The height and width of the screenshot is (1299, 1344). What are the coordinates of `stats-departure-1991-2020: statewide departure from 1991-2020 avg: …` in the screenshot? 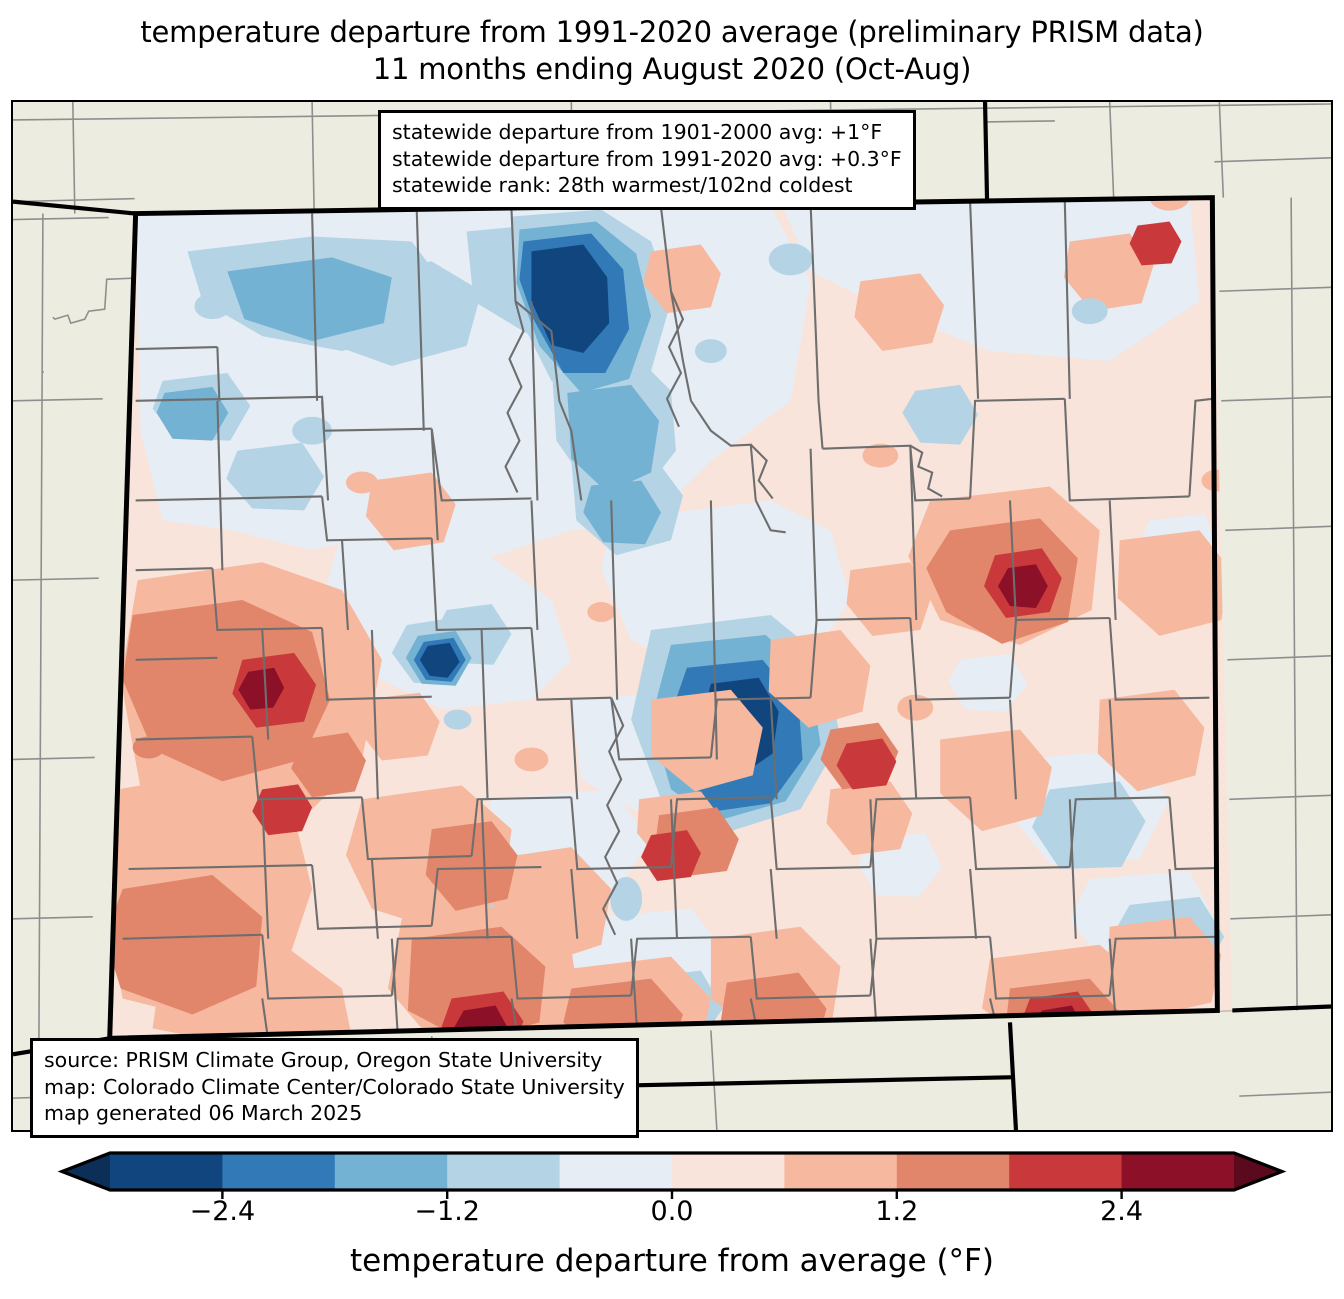 It's located at (647, 158).